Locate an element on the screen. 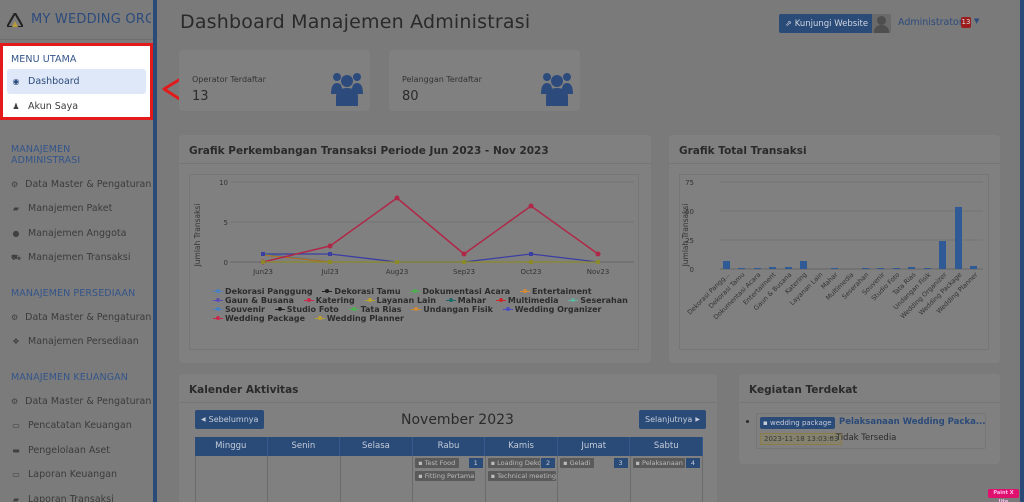 This screenshot has height=502, width=1024. sidebar-item-manajemen-paket: ▰ Manajemen Paket is located at coordinates (62, 209).